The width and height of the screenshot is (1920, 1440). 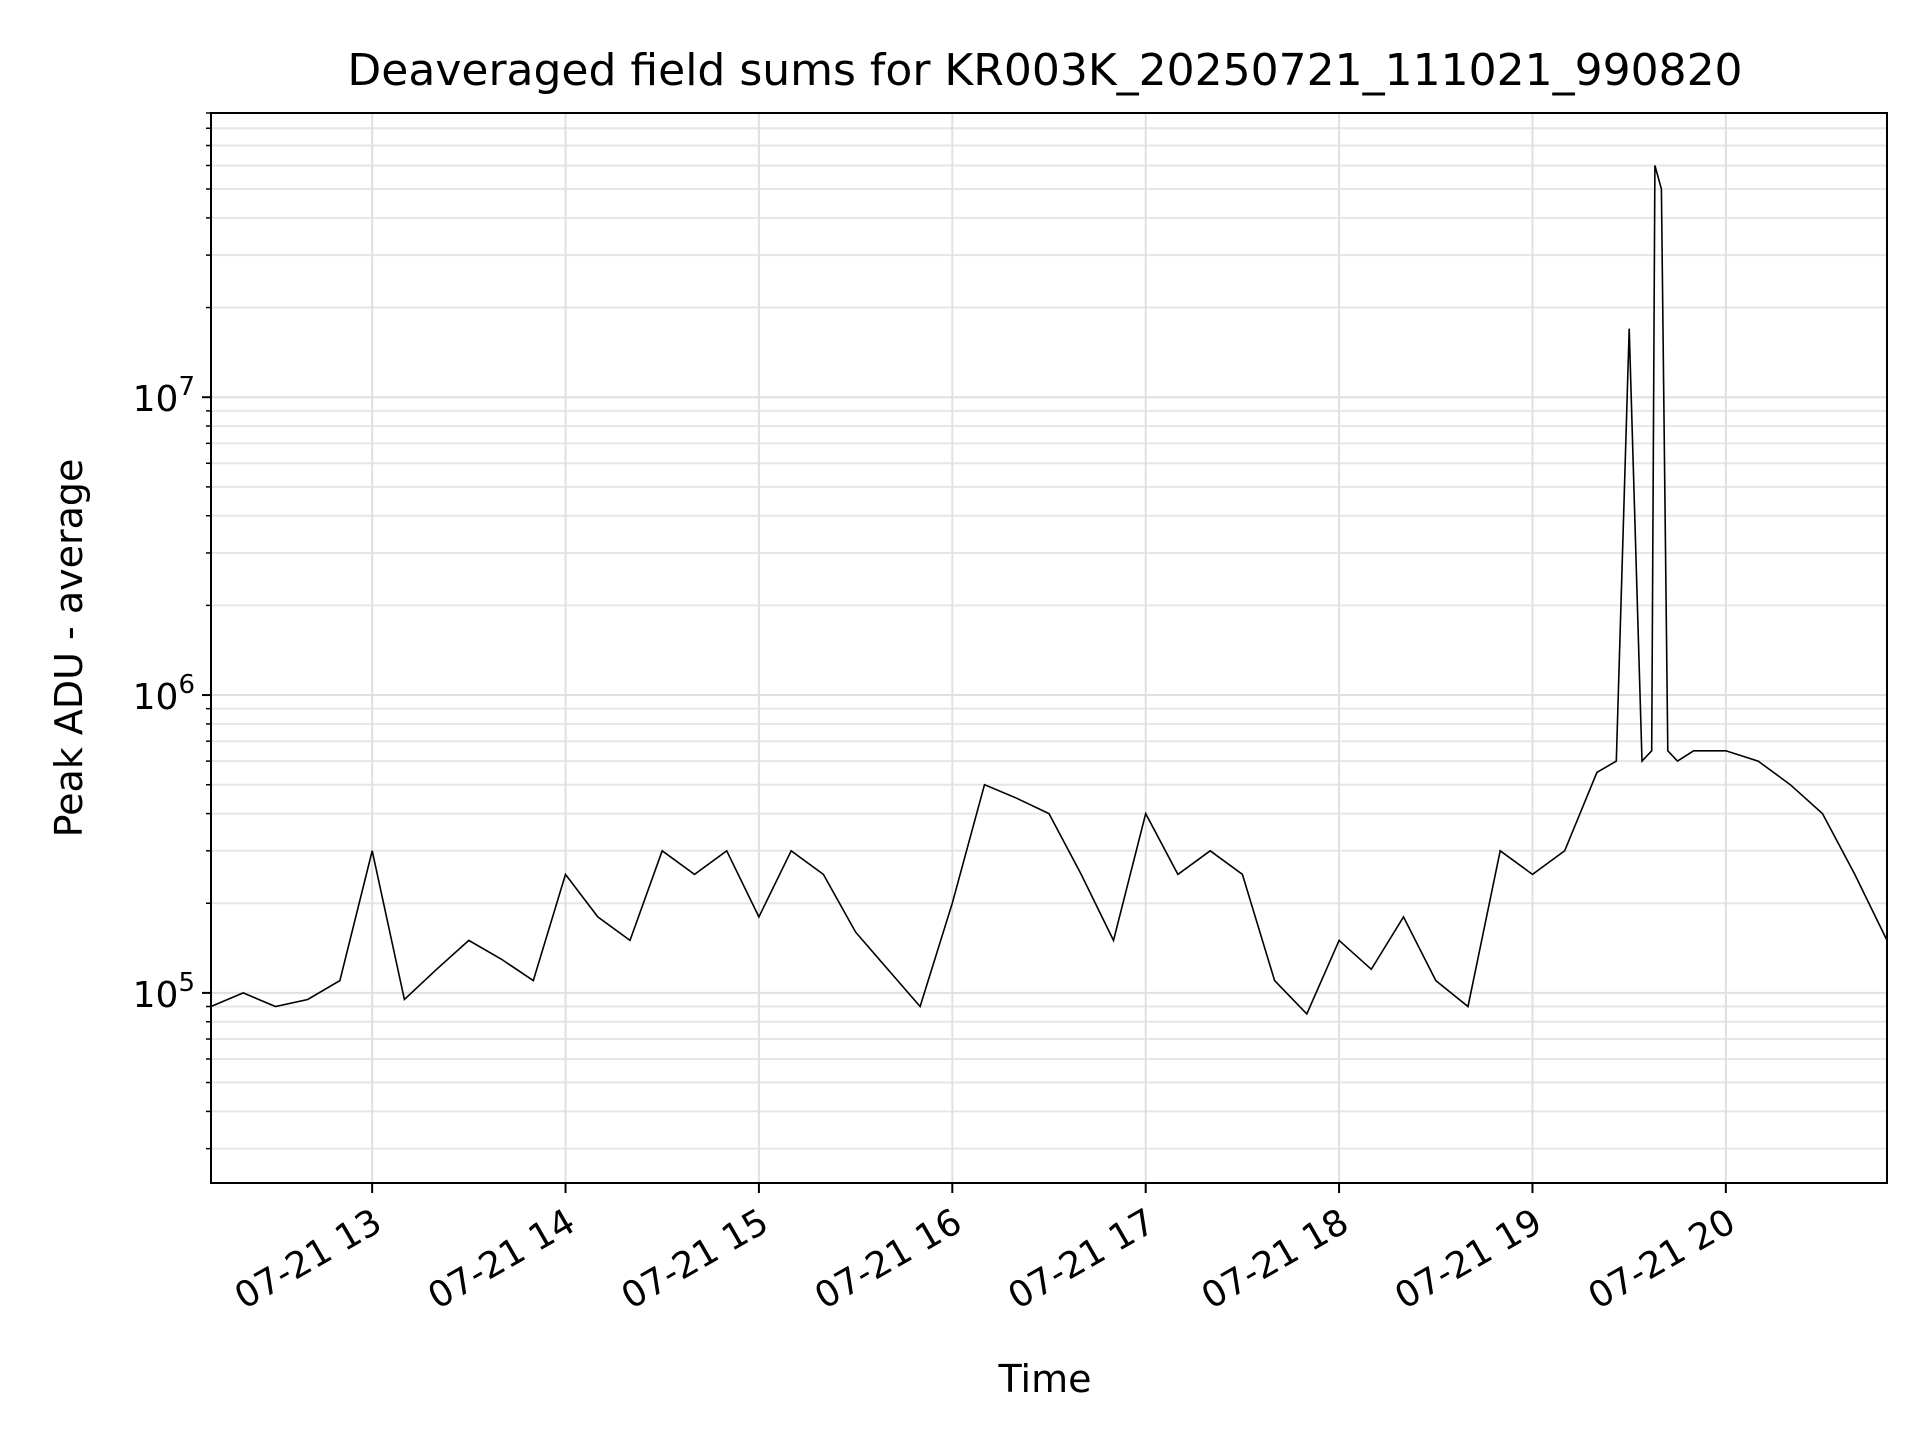 I want to click on x-axis-label: Time, so click(x=1045, y=1379).